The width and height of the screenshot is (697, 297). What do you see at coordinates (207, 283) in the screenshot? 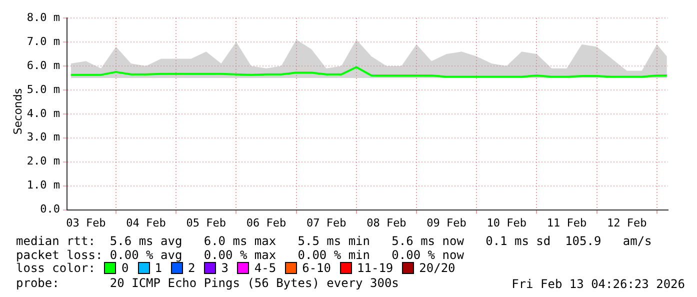
I see `text: probe: 20 ICMP Echo Pings (56 Bytes) every 300s` at bounding box center [207, 283].